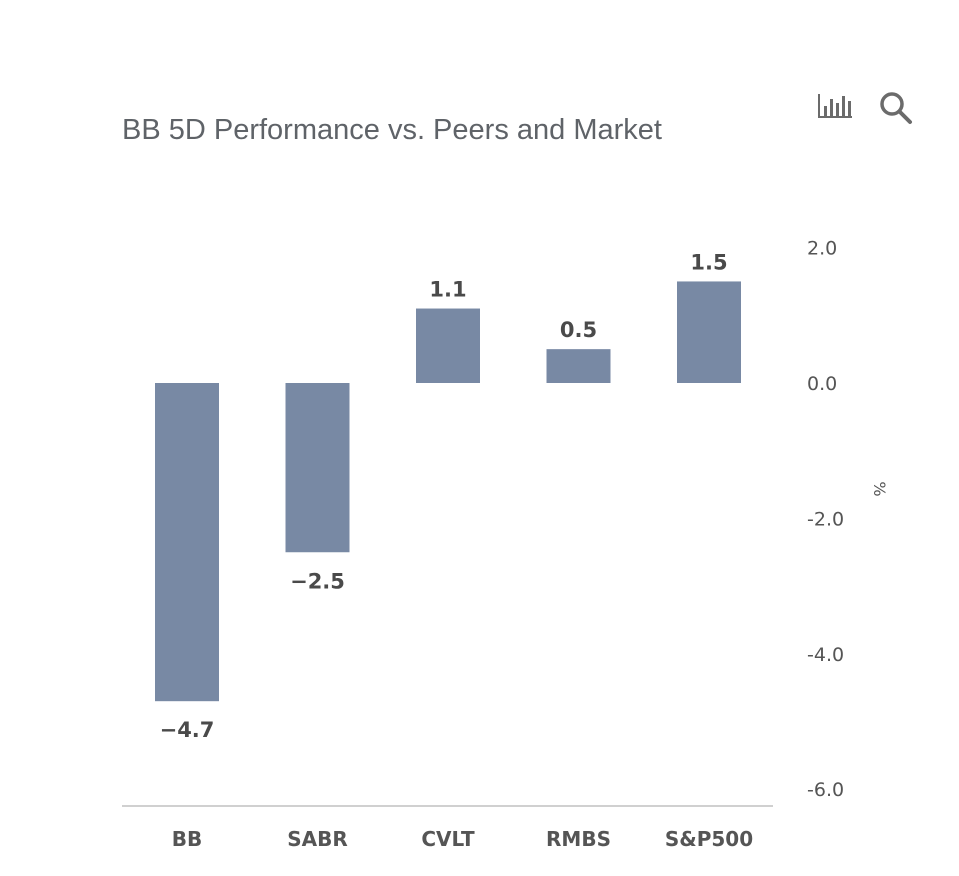 The image size is (959, 876). I want to click on search-icon, so click(896, 108).